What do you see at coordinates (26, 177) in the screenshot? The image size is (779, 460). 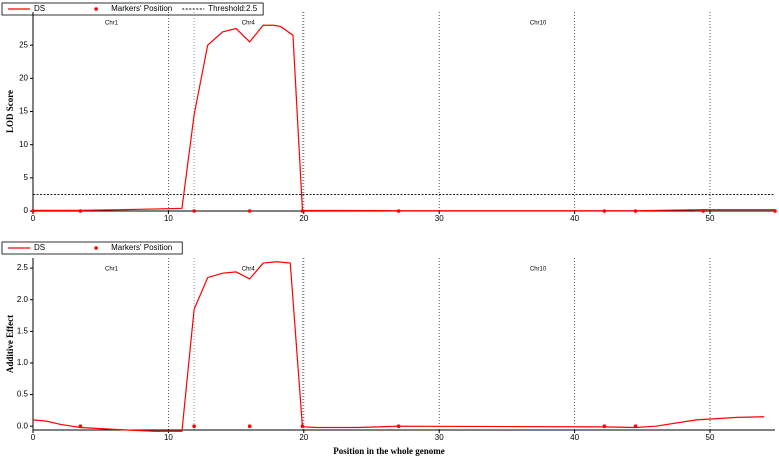 I see `y-tick-label: 5` at bounding box center [26, 177].